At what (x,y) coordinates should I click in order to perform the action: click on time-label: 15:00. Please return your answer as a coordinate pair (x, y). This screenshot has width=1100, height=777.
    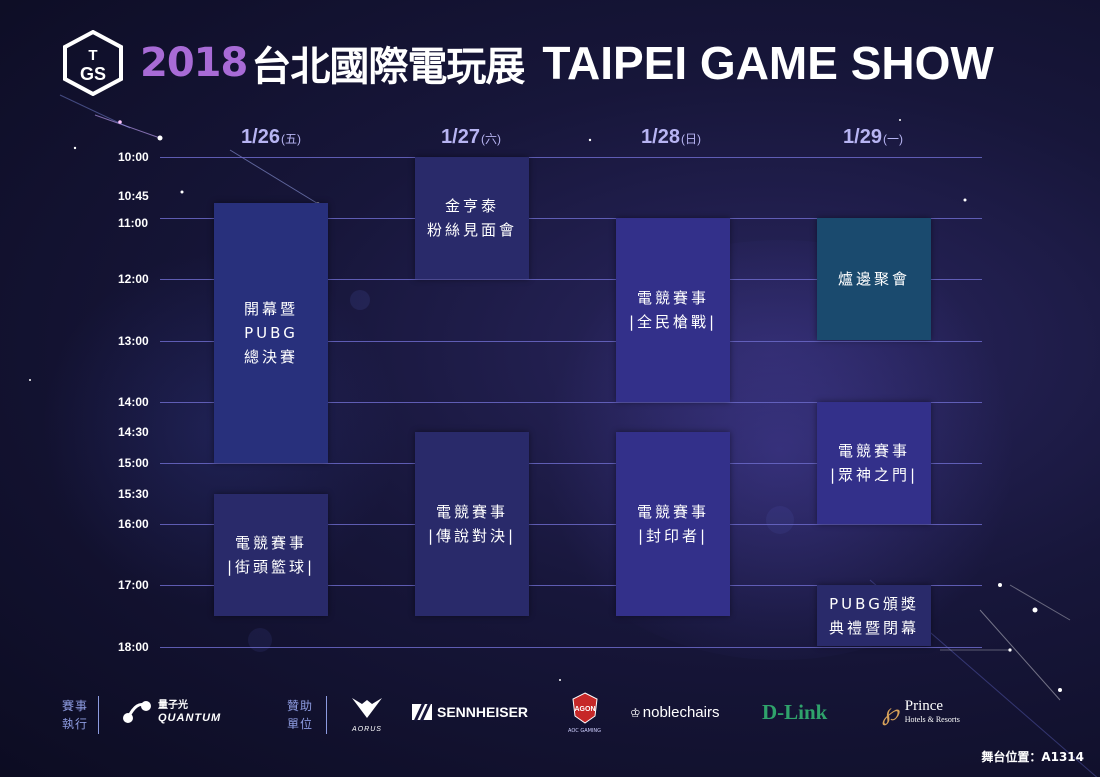
    Looking at the image, I should click on (133, 463).